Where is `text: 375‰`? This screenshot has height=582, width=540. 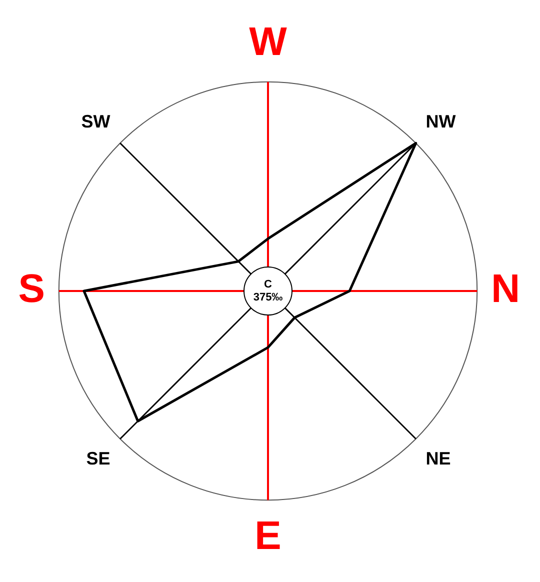
text: 375‰ is located at coordinates (268, 298).